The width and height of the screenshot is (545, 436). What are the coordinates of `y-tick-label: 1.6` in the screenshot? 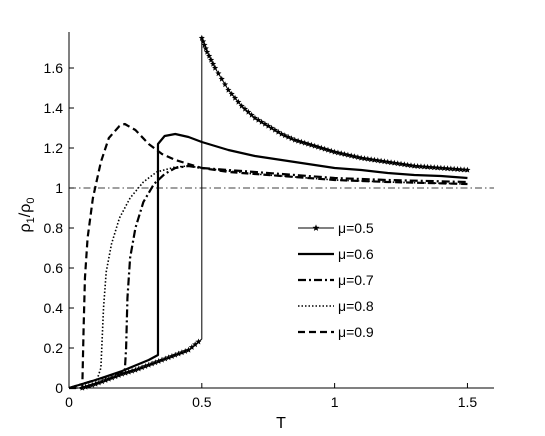 It's located at (54, 68).